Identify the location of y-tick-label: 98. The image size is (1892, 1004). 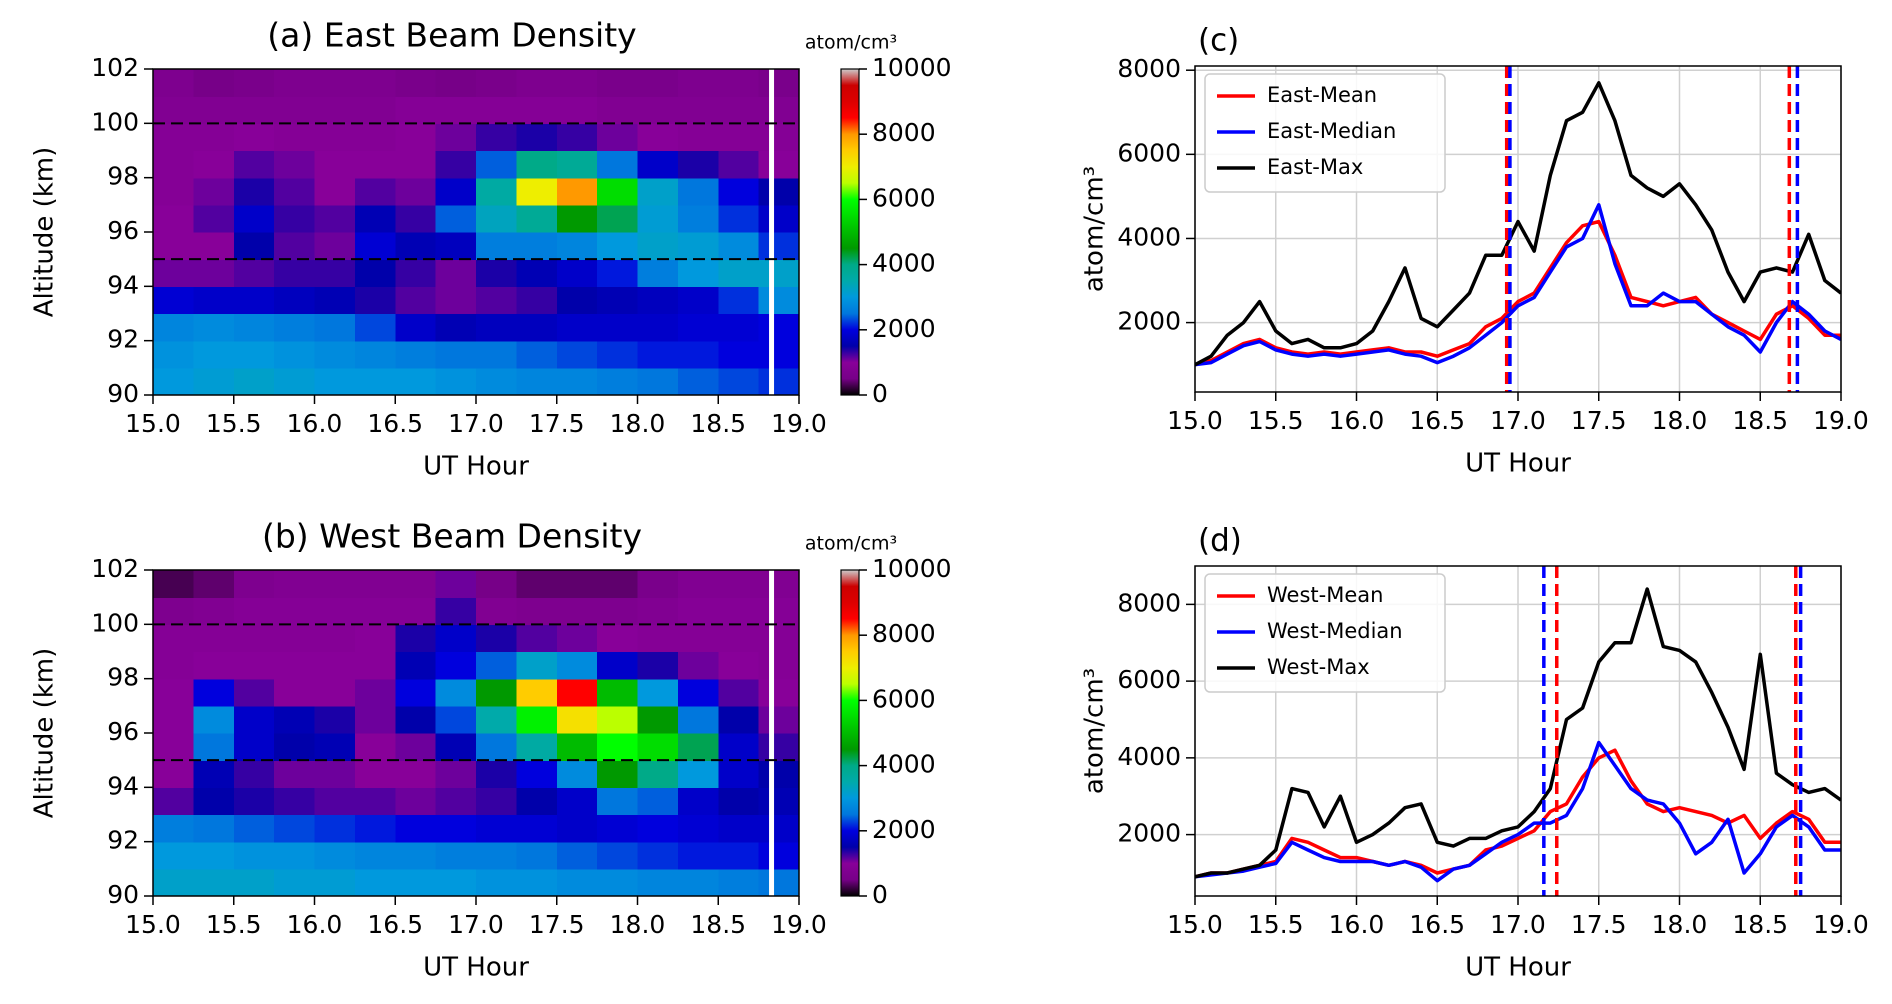
(123, 176).